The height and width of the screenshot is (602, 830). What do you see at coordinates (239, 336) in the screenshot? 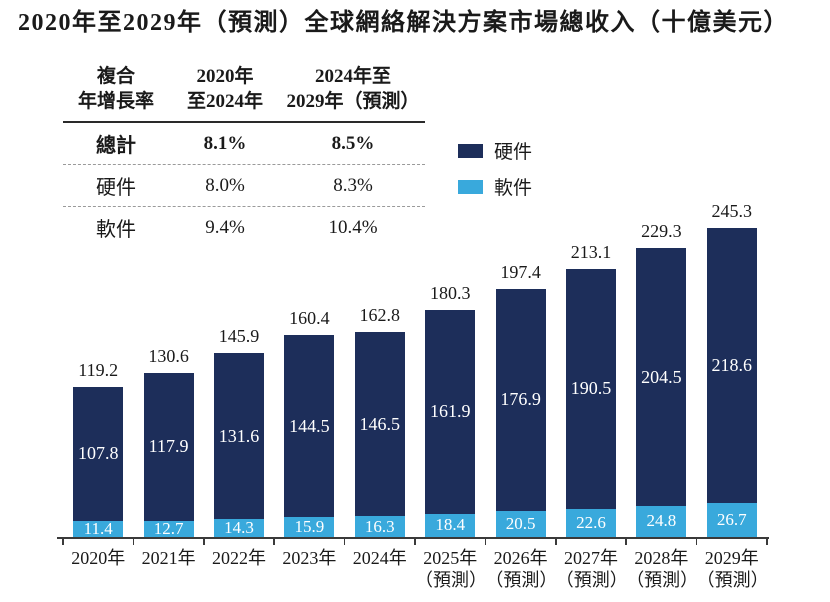
I see `bar-total-label: 145.9` at bounding box center [239, 336].